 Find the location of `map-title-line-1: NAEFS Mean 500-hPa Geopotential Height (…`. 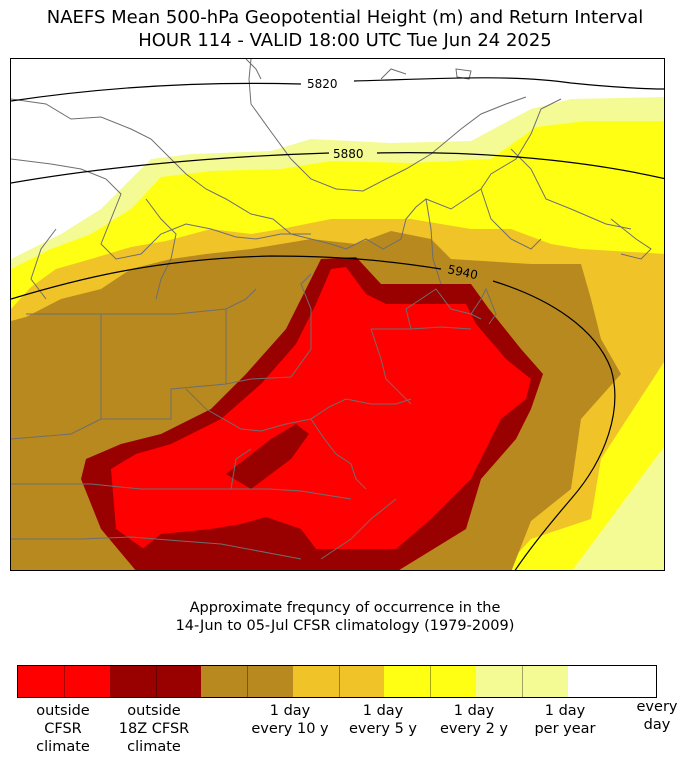

map-title-line-1: NAEFS Mean 500-hPa Geopotential Height (… is located at coordinates (345, 17).